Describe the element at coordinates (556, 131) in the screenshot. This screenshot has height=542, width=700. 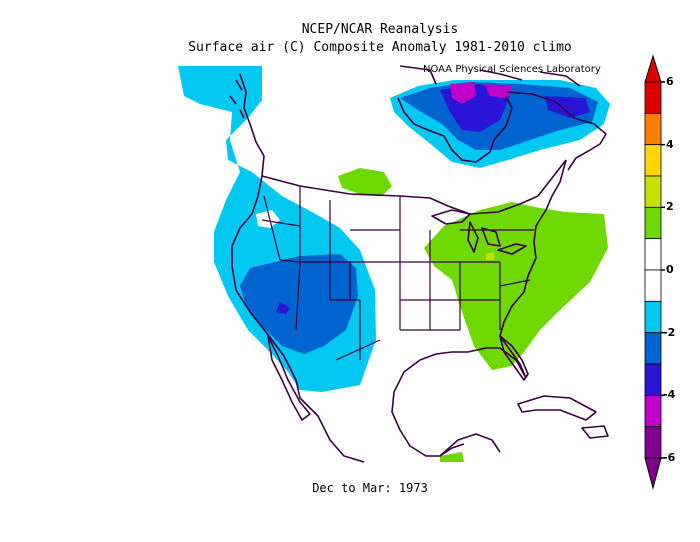
I see `labrador-coast` at that location.